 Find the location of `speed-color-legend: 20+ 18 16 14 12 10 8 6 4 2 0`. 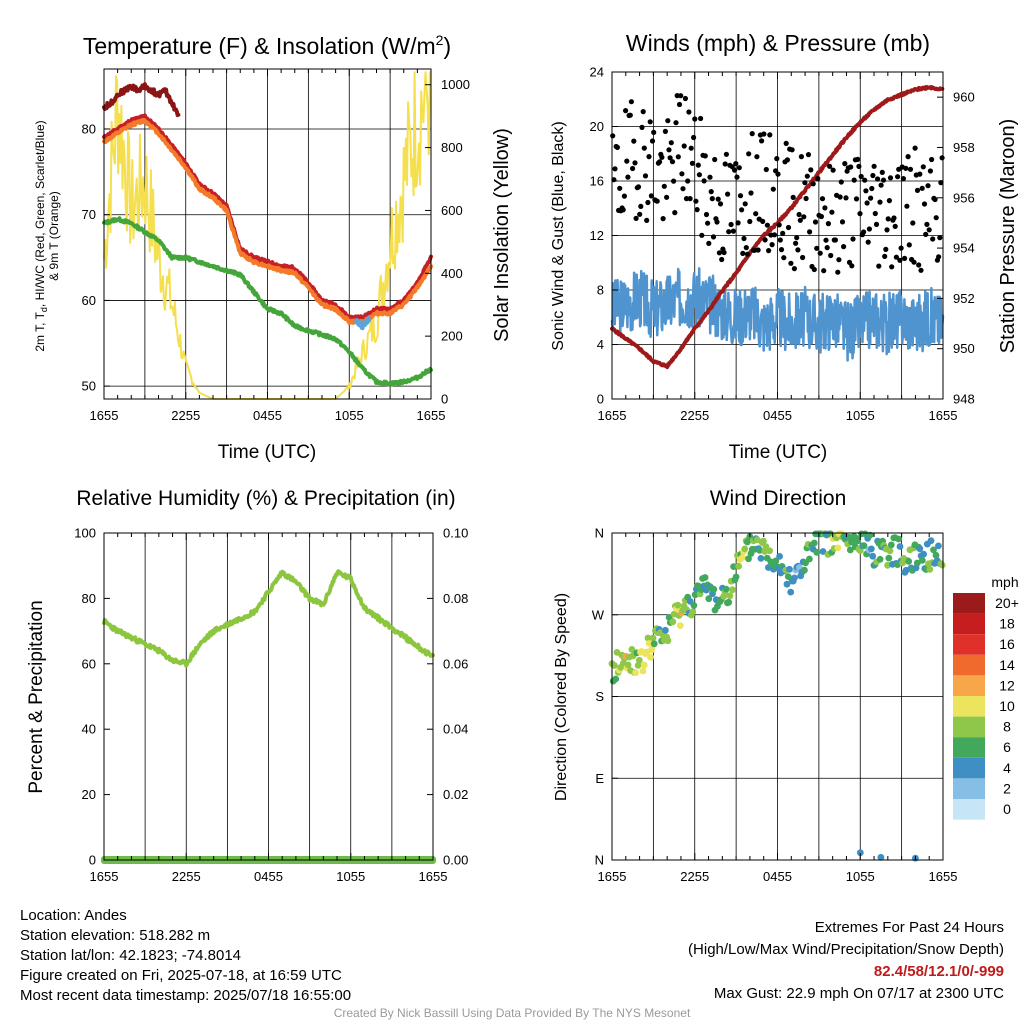

speed-color-legend: 20+ 18 16 14 12 10 8 6 4 2 0 is located at coordinates (986, 706).